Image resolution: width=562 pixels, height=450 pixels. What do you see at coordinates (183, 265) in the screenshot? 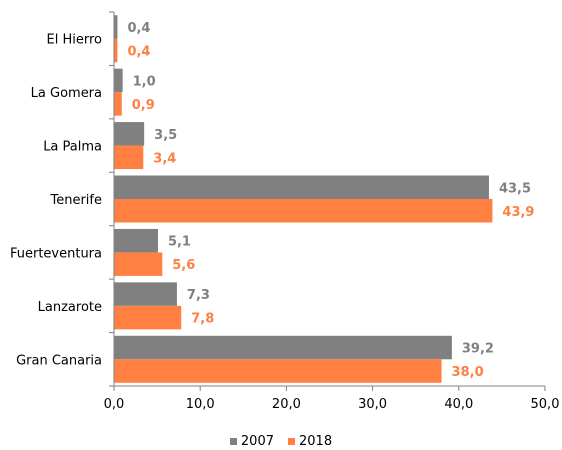
I see `data-label-2018-fuerteventura: 5,6` at bounding box center [183, 265].